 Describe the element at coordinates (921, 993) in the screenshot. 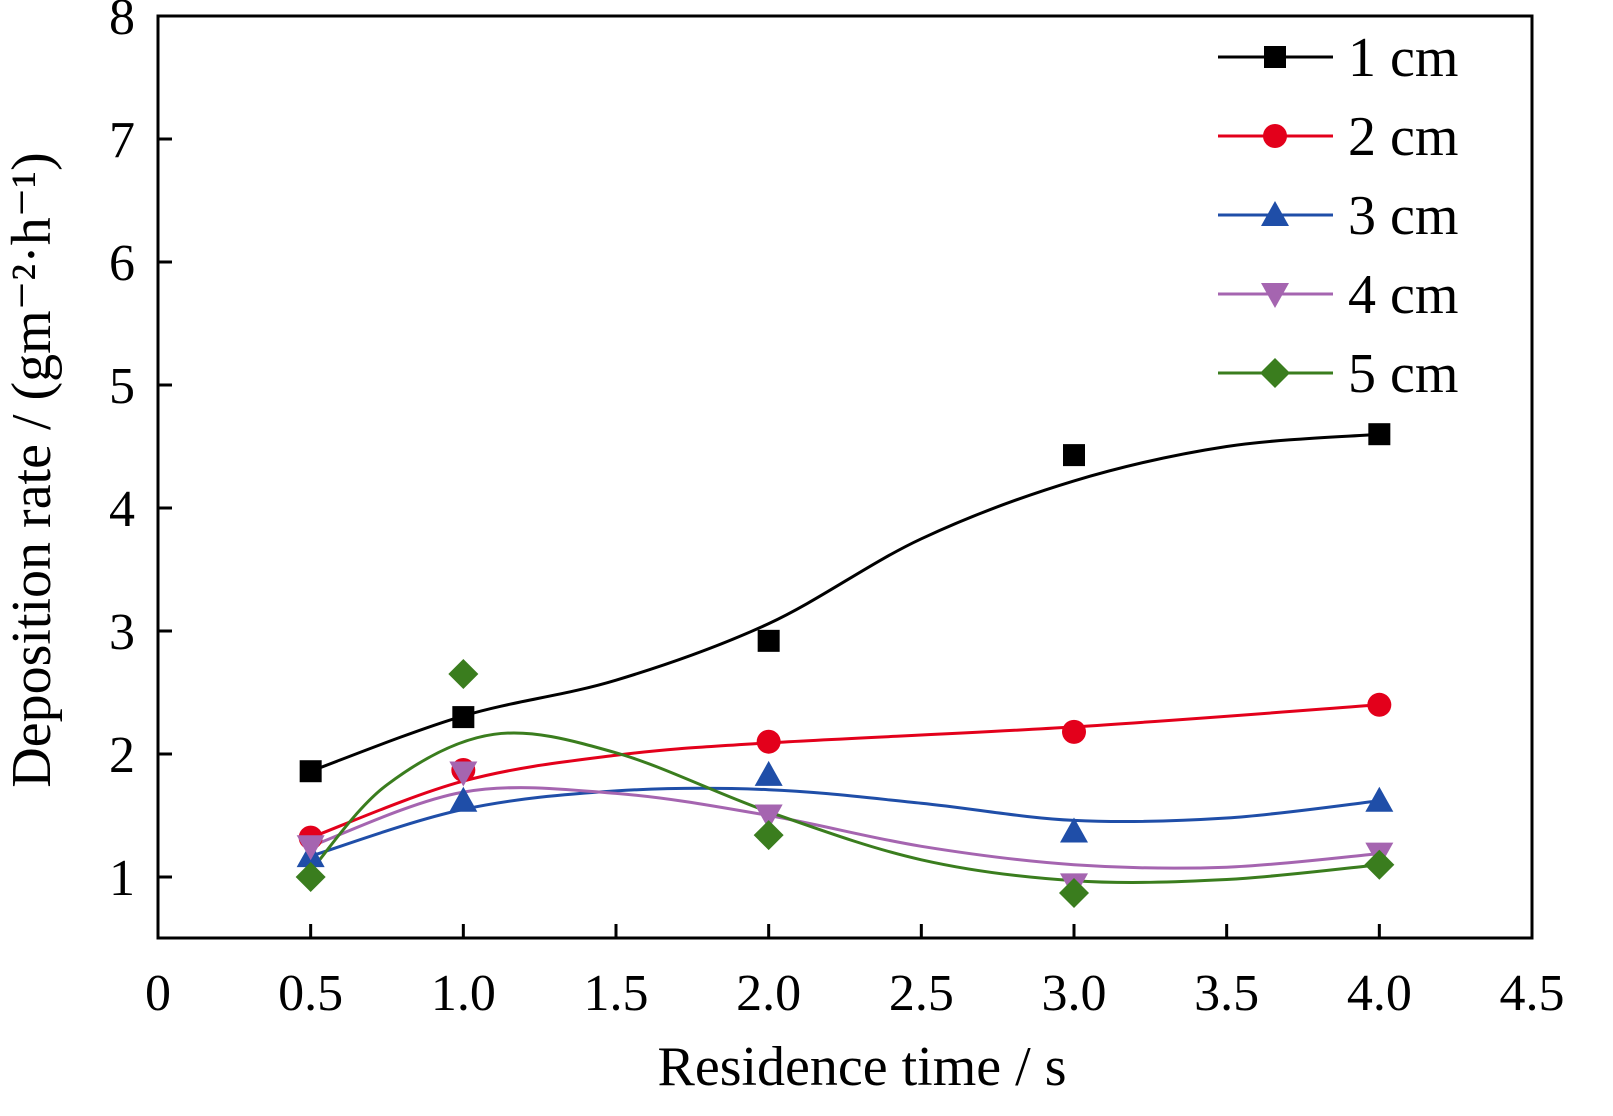

I see `x-tick-label: 2.5` at that location.